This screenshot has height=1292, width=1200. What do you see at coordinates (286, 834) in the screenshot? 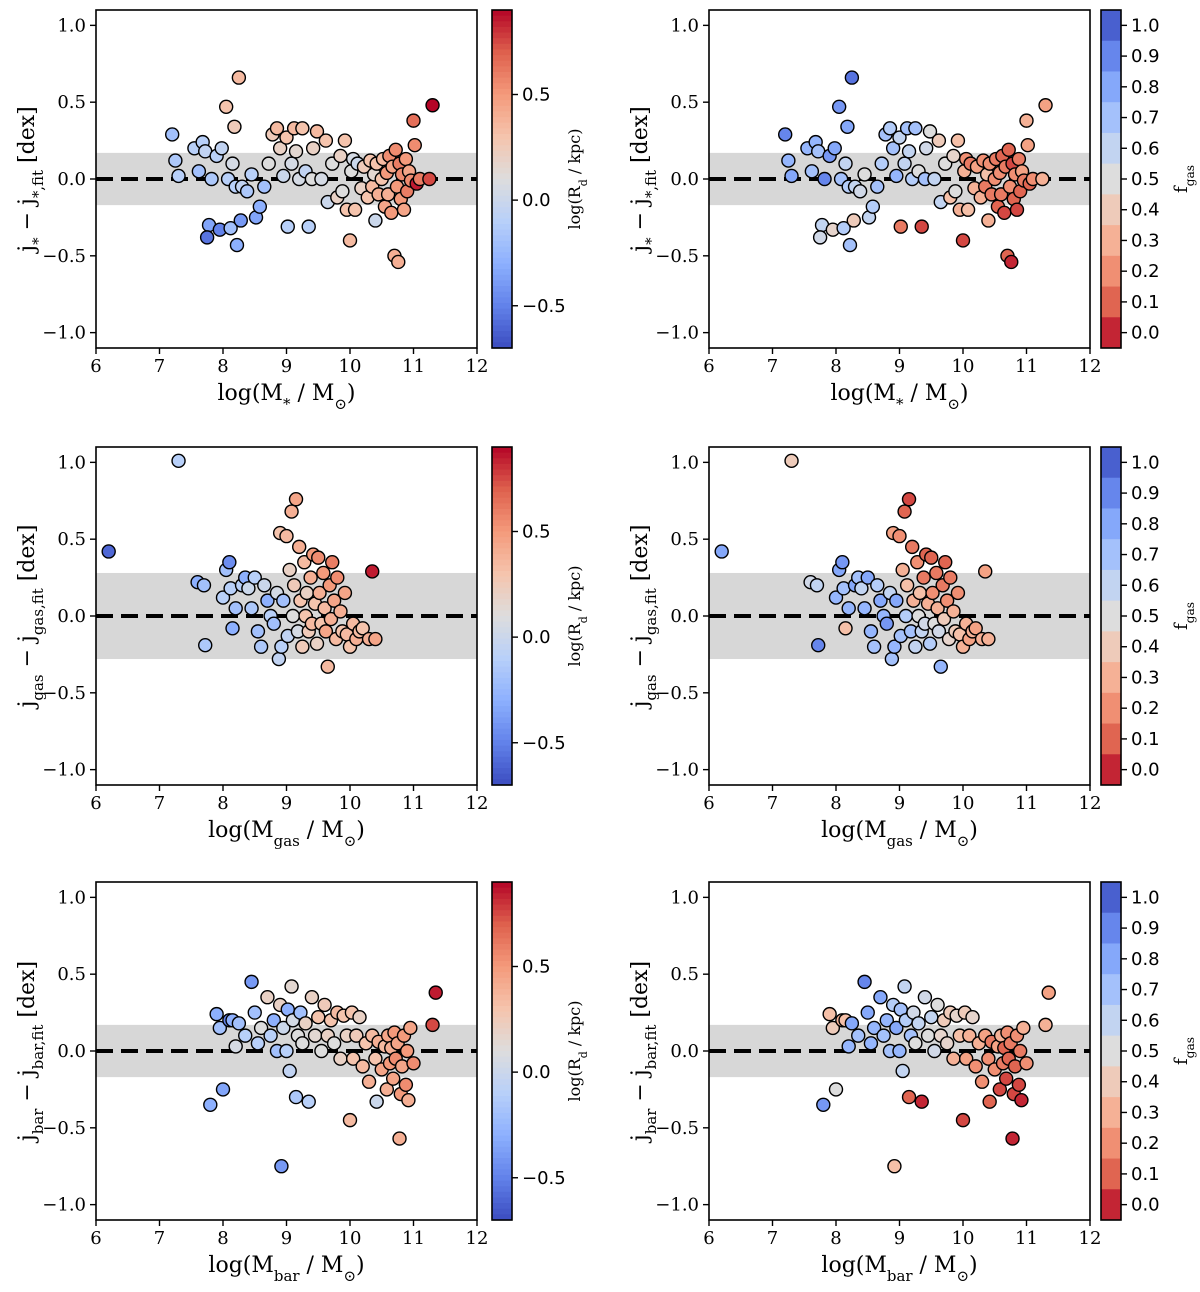
I see `x-axis-label: log(Mgas / M⊙)` at bounding box center [286, 834].